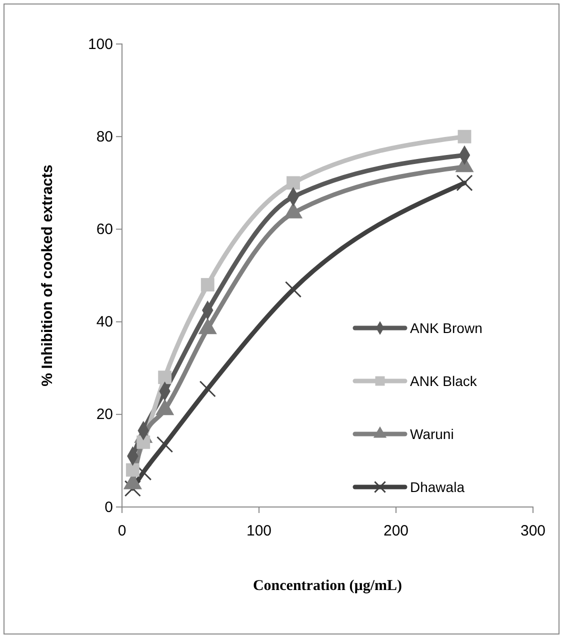  What do you see at coordinates (444, 381) in the screenshot?
I see `legend-label: ANK Black` at bounding box center [444, 381].